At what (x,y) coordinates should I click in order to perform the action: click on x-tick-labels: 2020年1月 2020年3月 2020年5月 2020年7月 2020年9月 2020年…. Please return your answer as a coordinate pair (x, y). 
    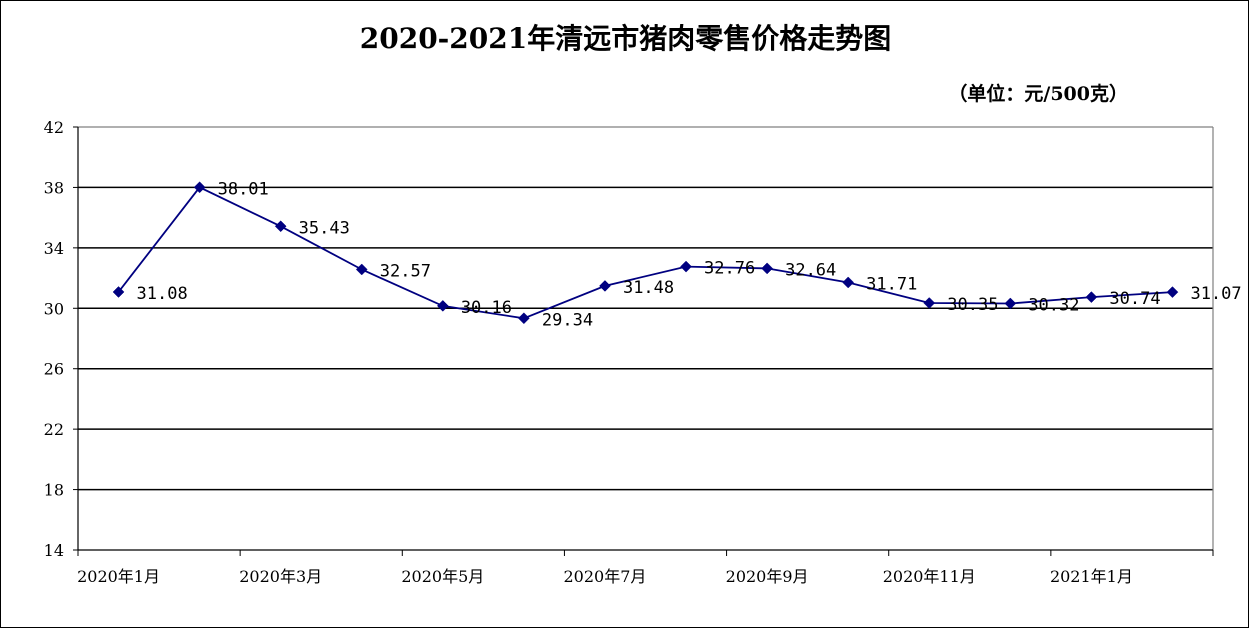
    Looking at the image, I should click on (605, 576).